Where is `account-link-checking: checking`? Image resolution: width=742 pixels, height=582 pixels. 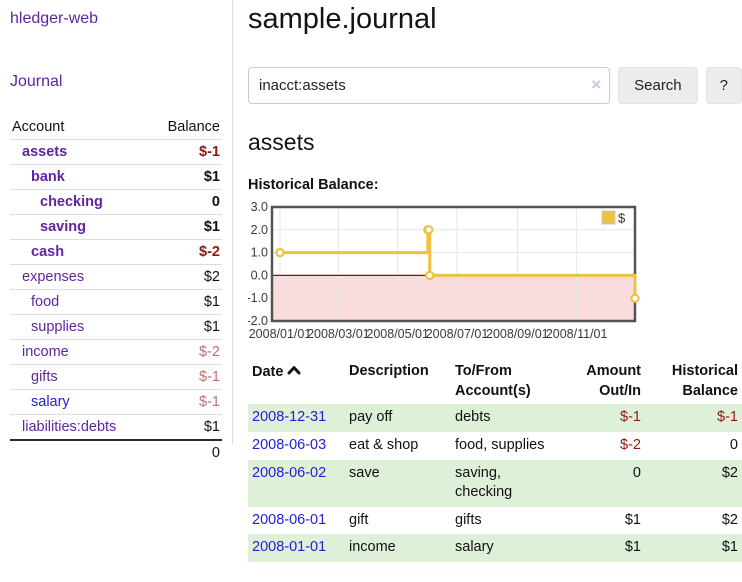 account-link-checking: checking is located at coordinates (71, 202).